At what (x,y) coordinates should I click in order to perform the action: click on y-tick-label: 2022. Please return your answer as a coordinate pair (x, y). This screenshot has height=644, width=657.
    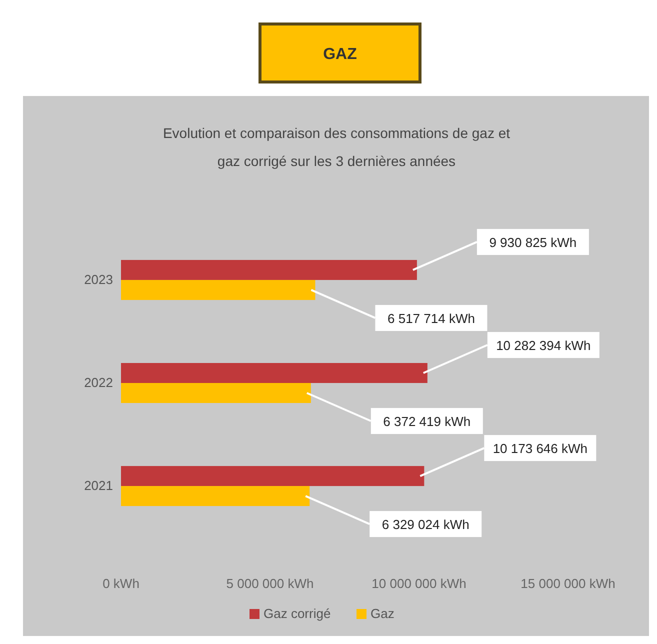
    Looking at the image, I should click on (98, 382).